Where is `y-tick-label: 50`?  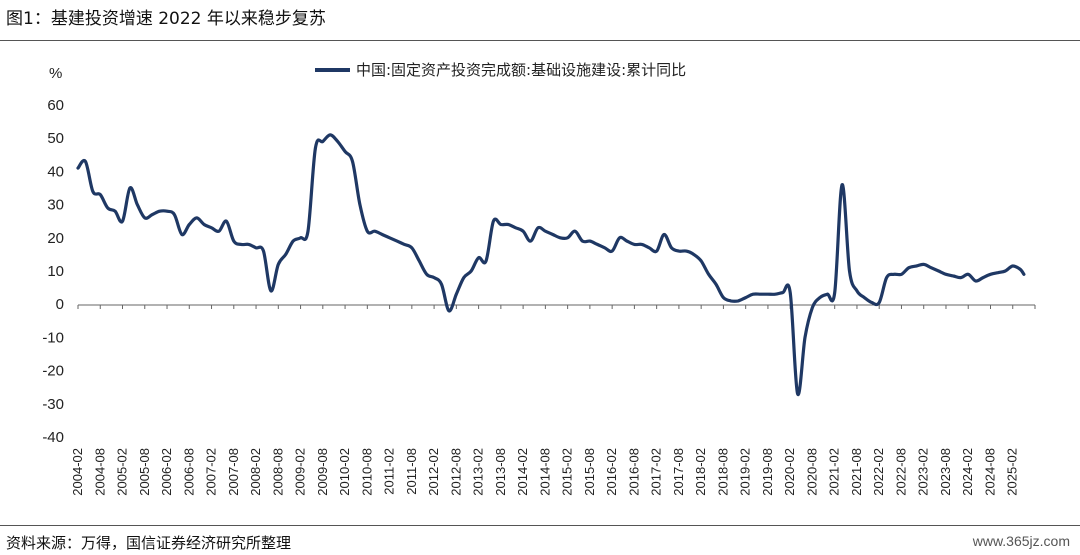 y-tick-label: 50 is located at coordinates (55, 138).